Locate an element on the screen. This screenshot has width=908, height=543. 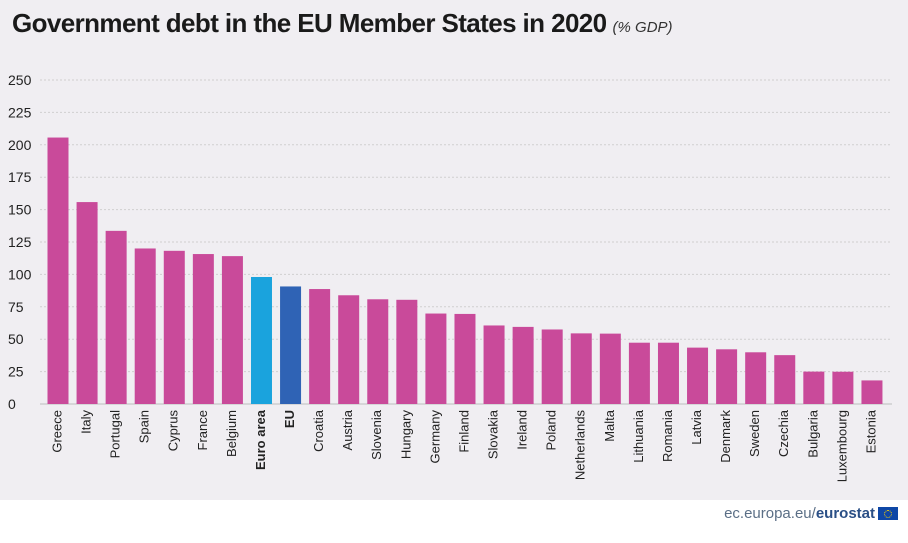
x-tick-label: Poland is located at coordinates (551, 430).